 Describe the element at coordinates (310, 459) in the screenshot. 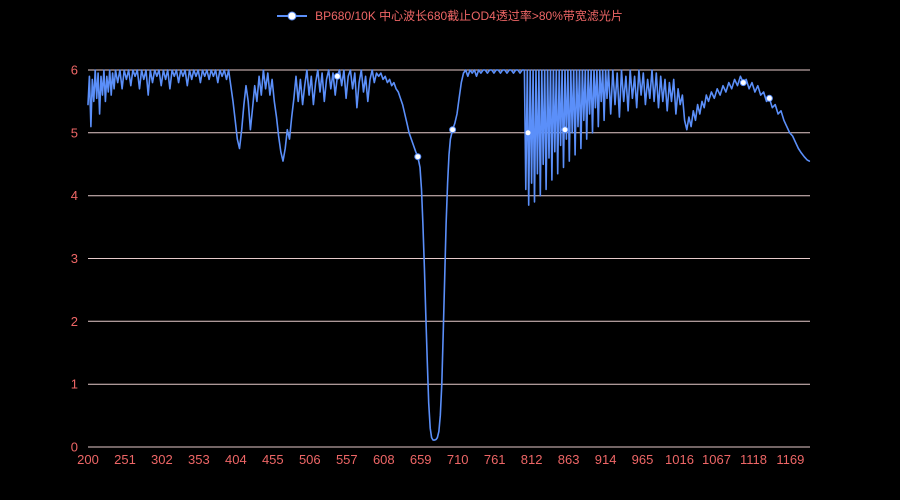

I see `x-tick-label: 506` at that location.